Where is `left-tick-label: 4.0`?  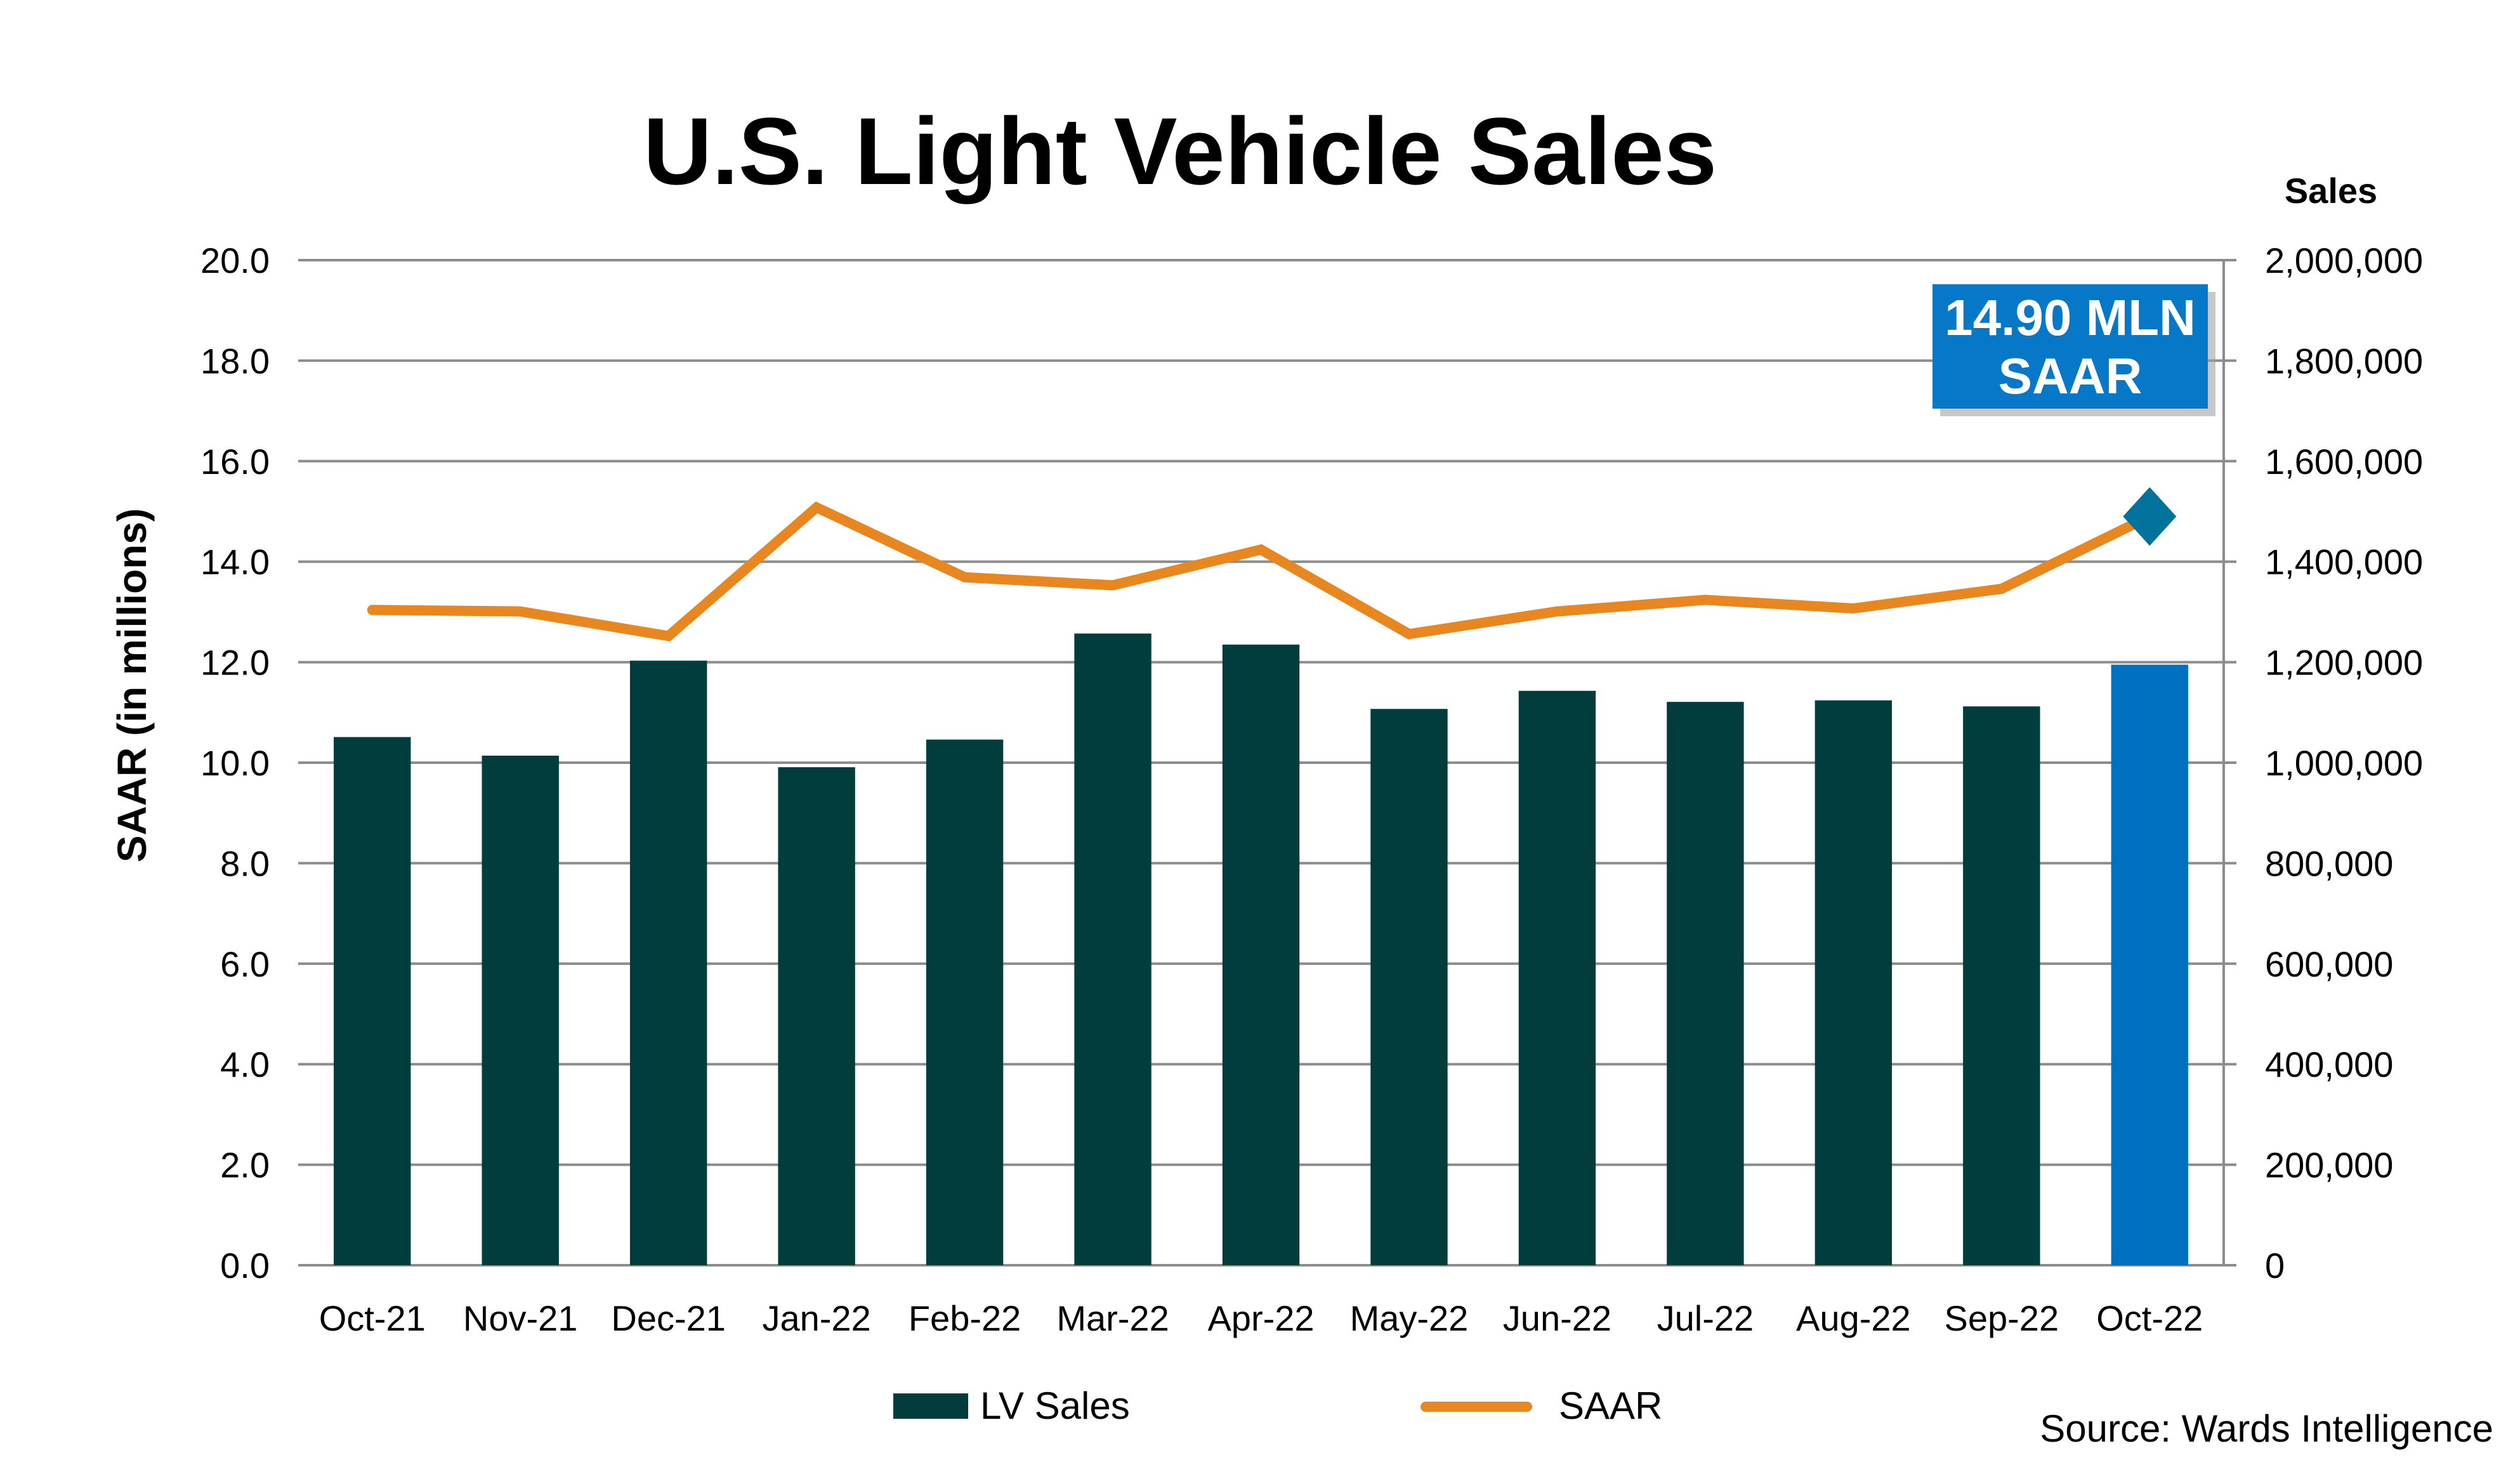
left-tick-label: 4.0 is located at coordinates (245, 1064).